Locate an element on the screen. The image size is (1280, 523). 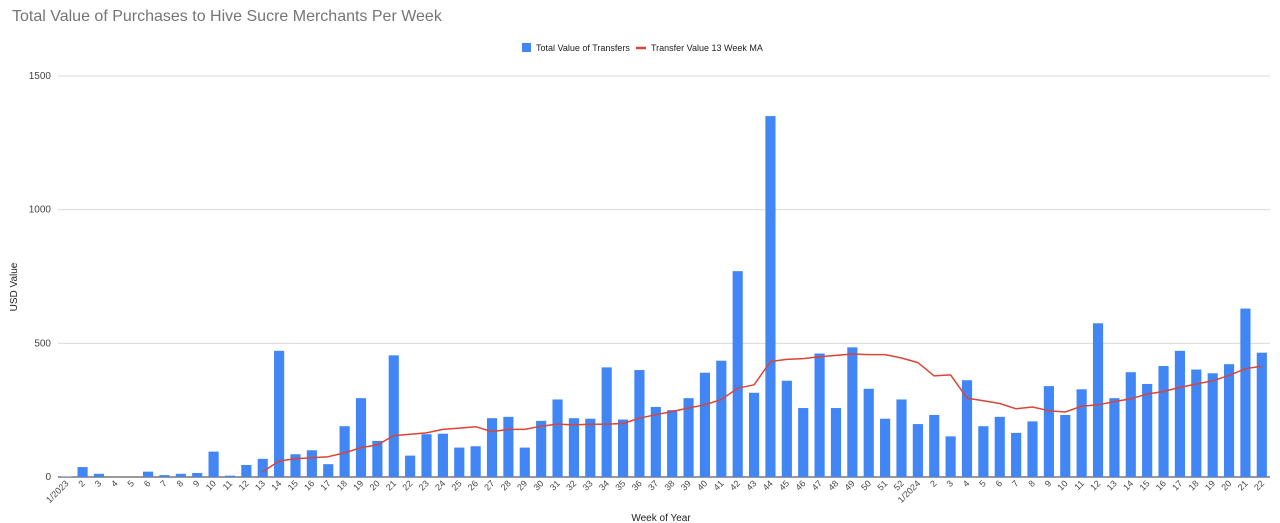
x-tick-label: 29 is located at coordinates (522, 485).